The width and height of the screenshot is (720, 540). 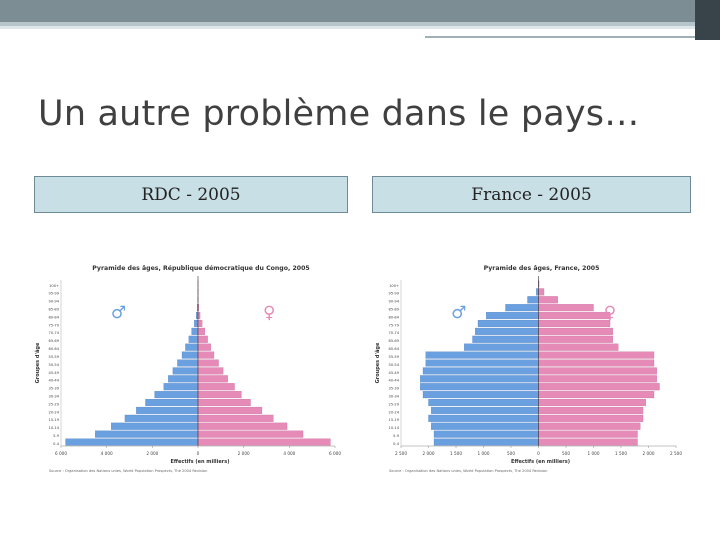 I want to click on age-tick-label: 95-99, so click(x=394, y=294).